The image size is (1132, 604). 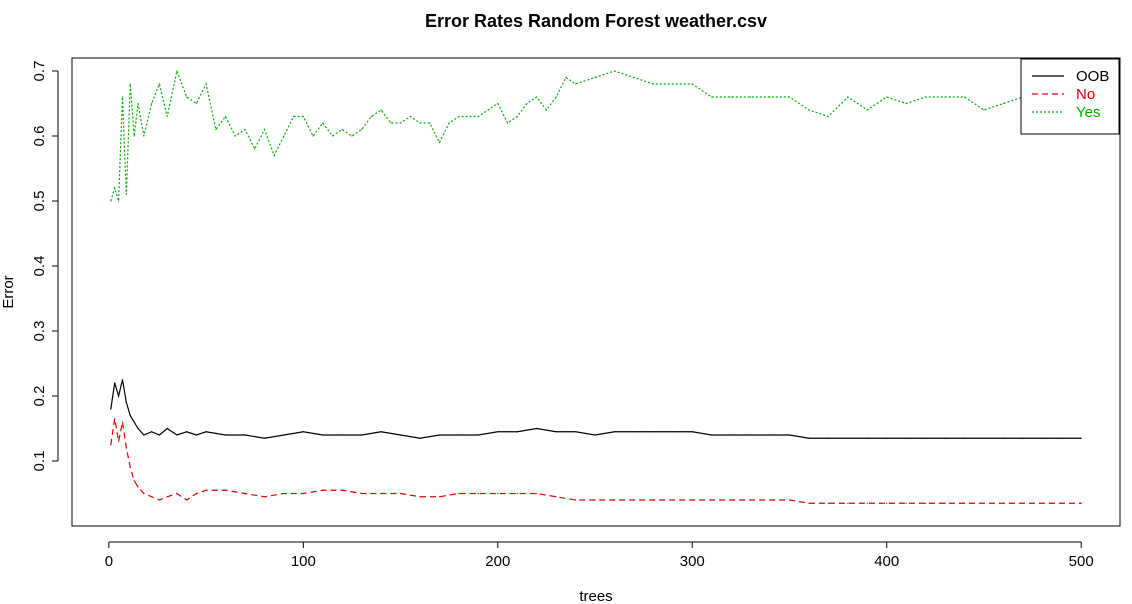 I want to click on x-tick-label: 300, so click(x=692, y=561).